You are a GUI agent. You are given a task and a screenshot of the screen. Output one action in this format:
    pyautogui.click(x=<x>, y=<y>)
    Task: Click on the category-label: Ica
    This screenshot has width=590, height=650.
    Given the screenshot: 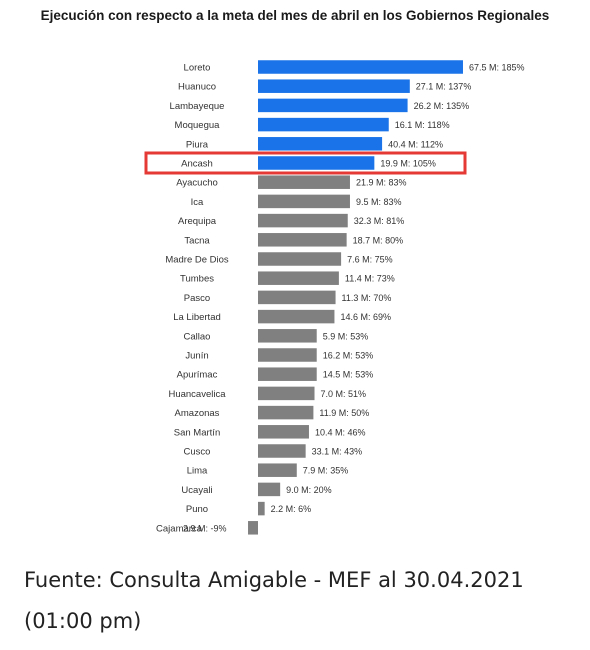 What is the action you would take?
    pyautogui.click(x=197, y=202)
    